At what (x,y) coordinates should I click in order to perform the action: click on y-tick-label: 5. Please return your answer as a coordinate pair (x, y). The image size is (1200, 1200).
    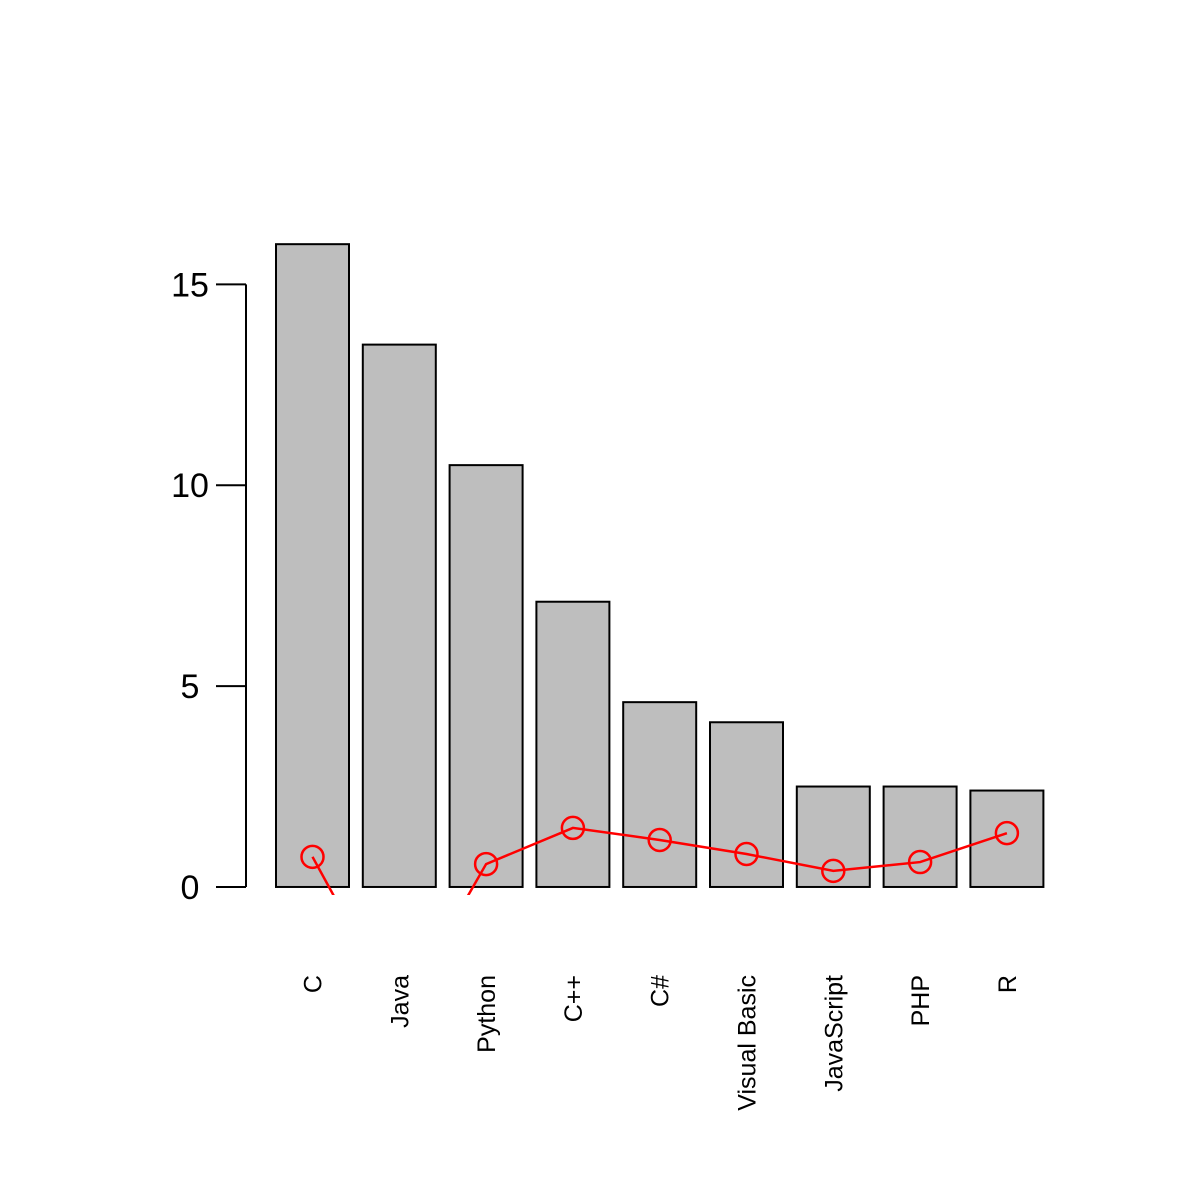
    Looking at the image, I should click on (190, 687).